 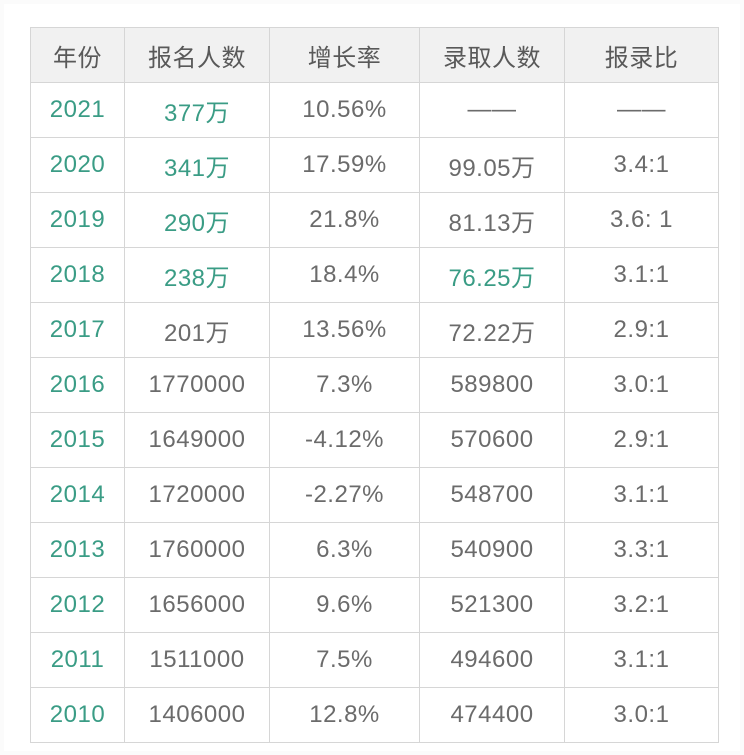 I want to click on growth-cell: 12.8%, so click(x=344, y=715).